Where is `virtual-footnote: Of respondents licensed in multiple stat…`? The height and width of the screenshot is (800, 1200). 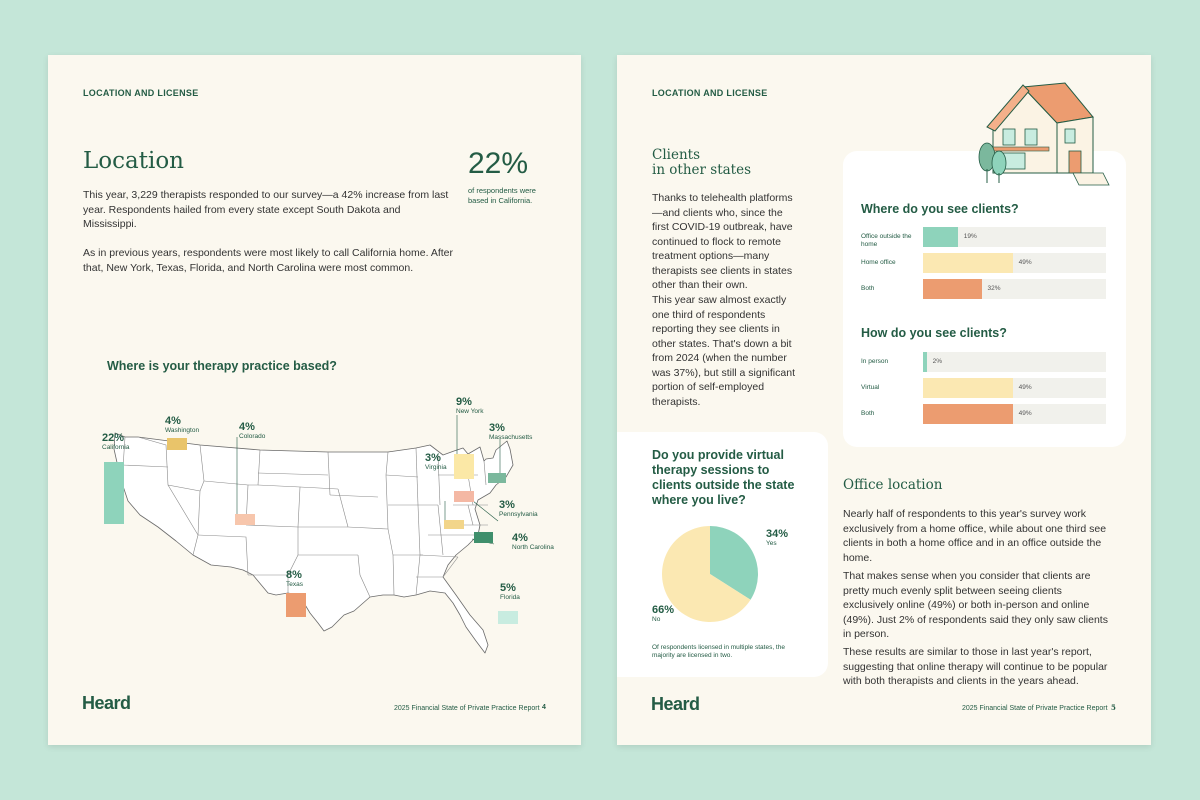 virtual-footnote: Of respondents licensed in multiple stat… is located at coordinates (718, 651).